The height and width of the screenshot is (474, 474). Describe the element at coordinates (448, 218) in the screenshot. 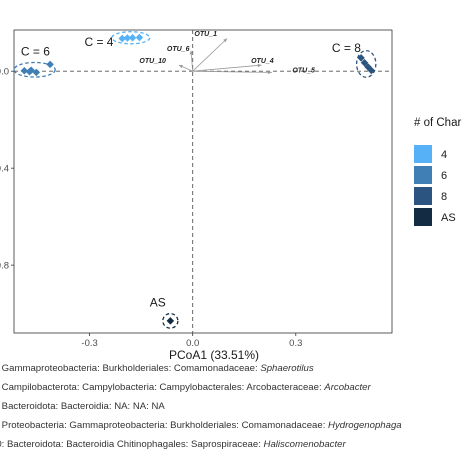

I see `legend-label: AS` at that location.